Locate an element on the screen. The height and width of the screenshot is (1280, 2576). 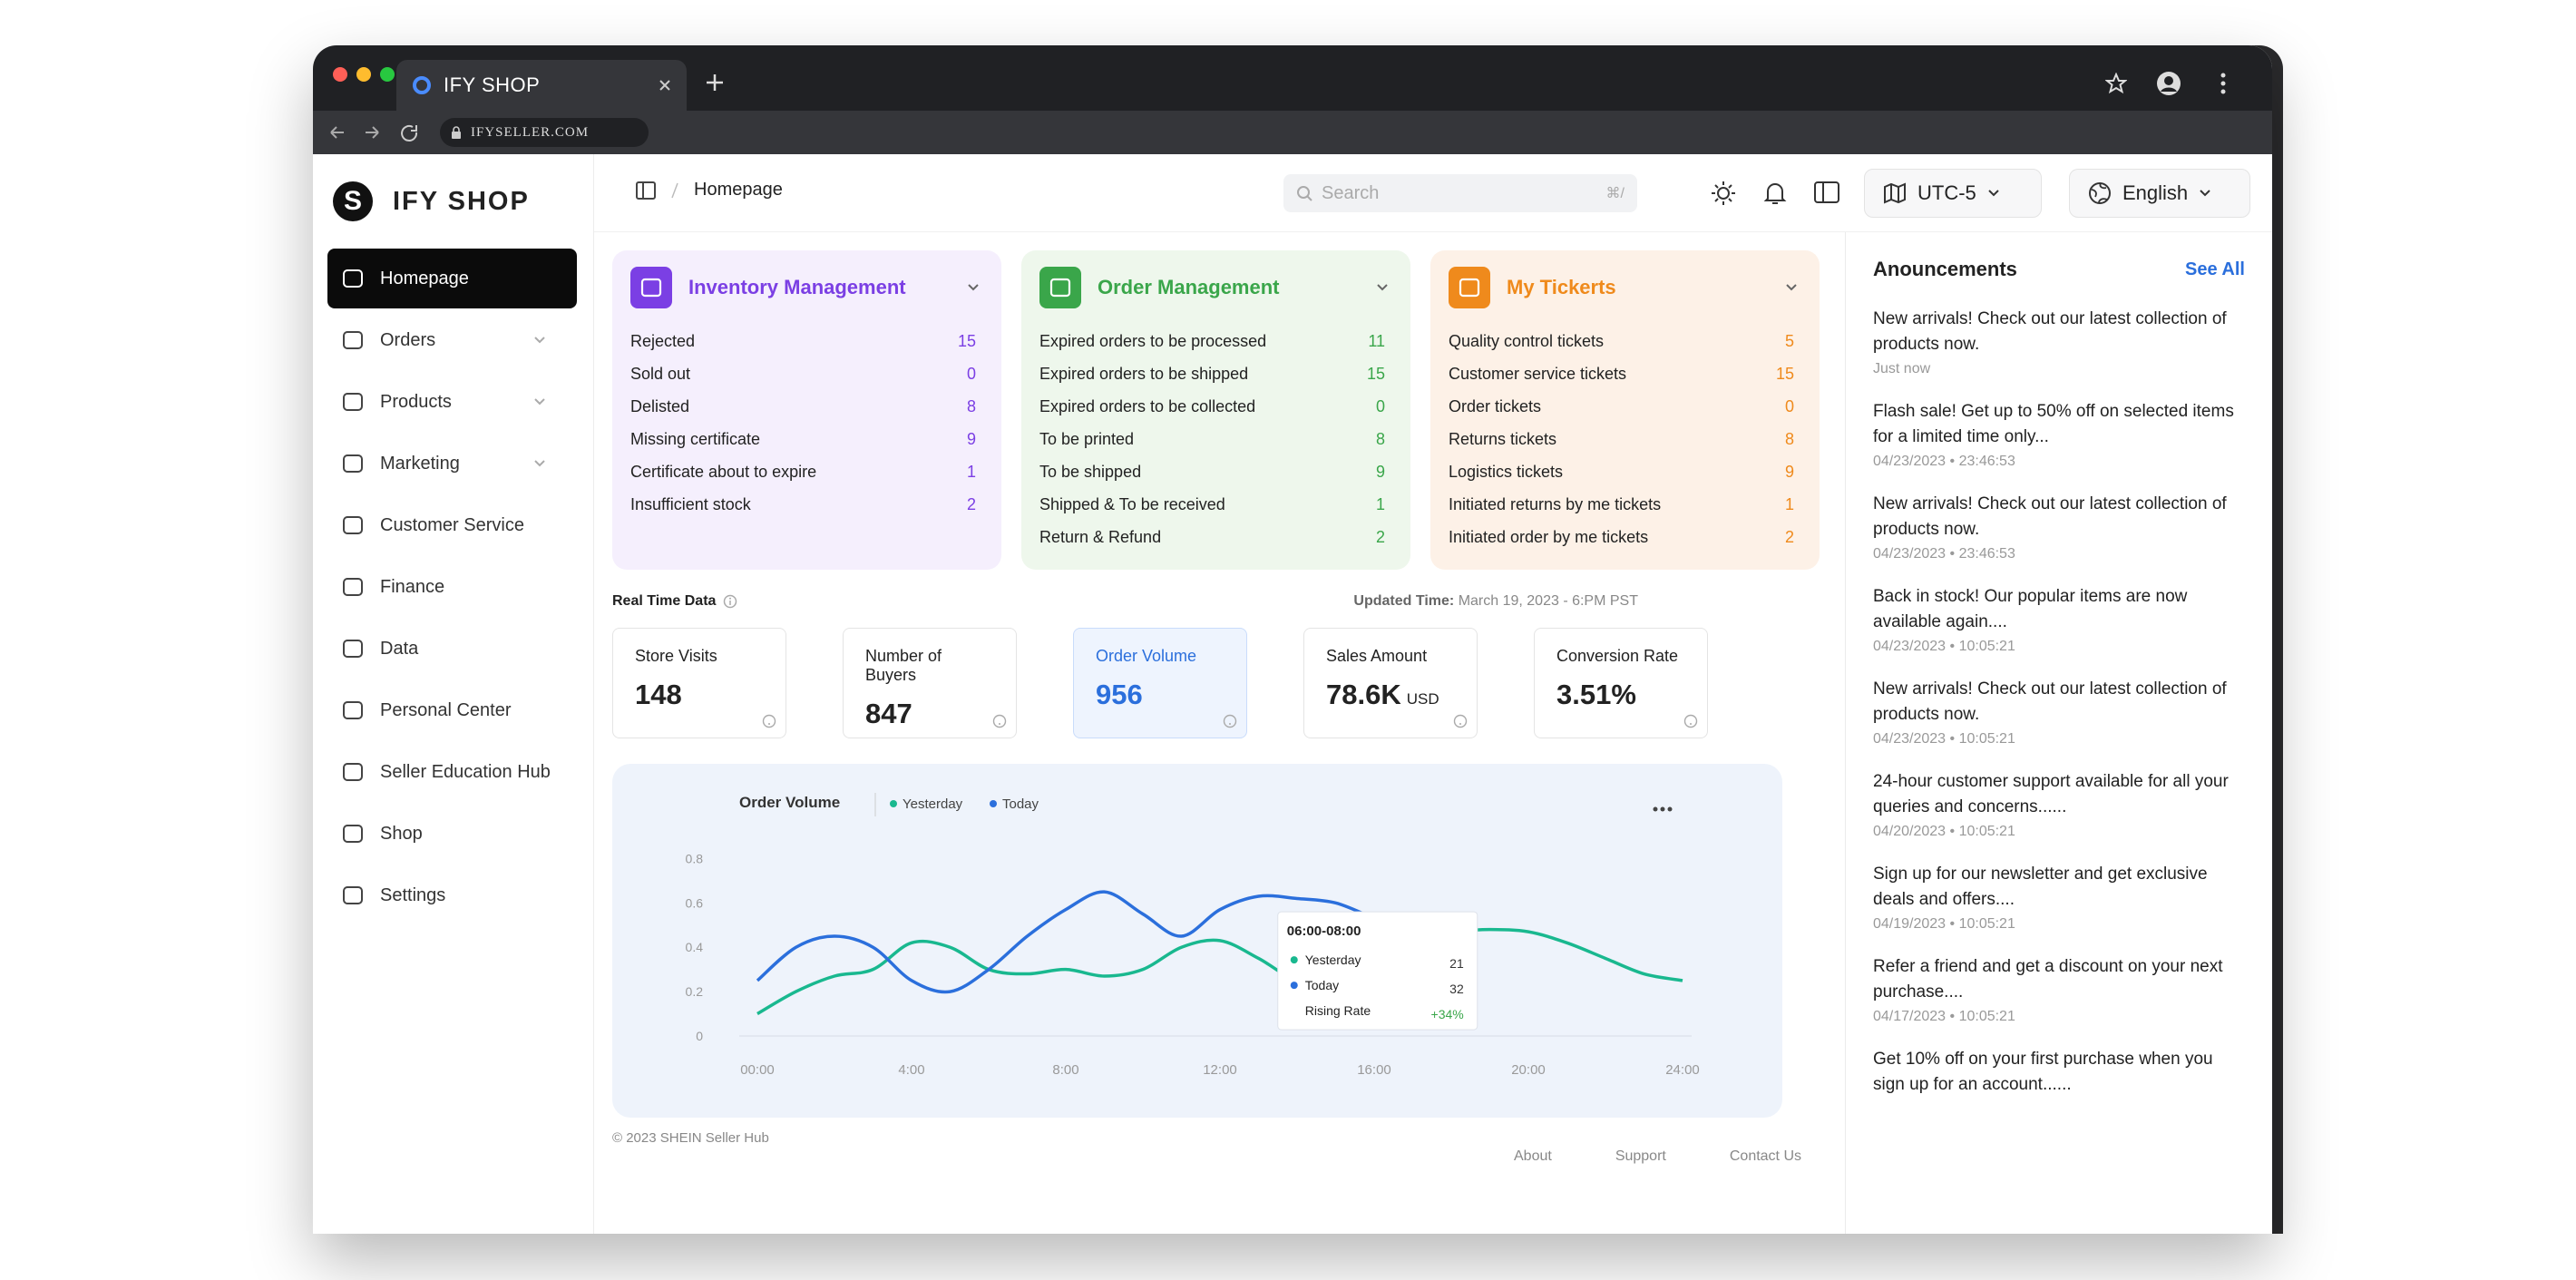
card-row: Delisted 8 is located at coordinates (806, 406).